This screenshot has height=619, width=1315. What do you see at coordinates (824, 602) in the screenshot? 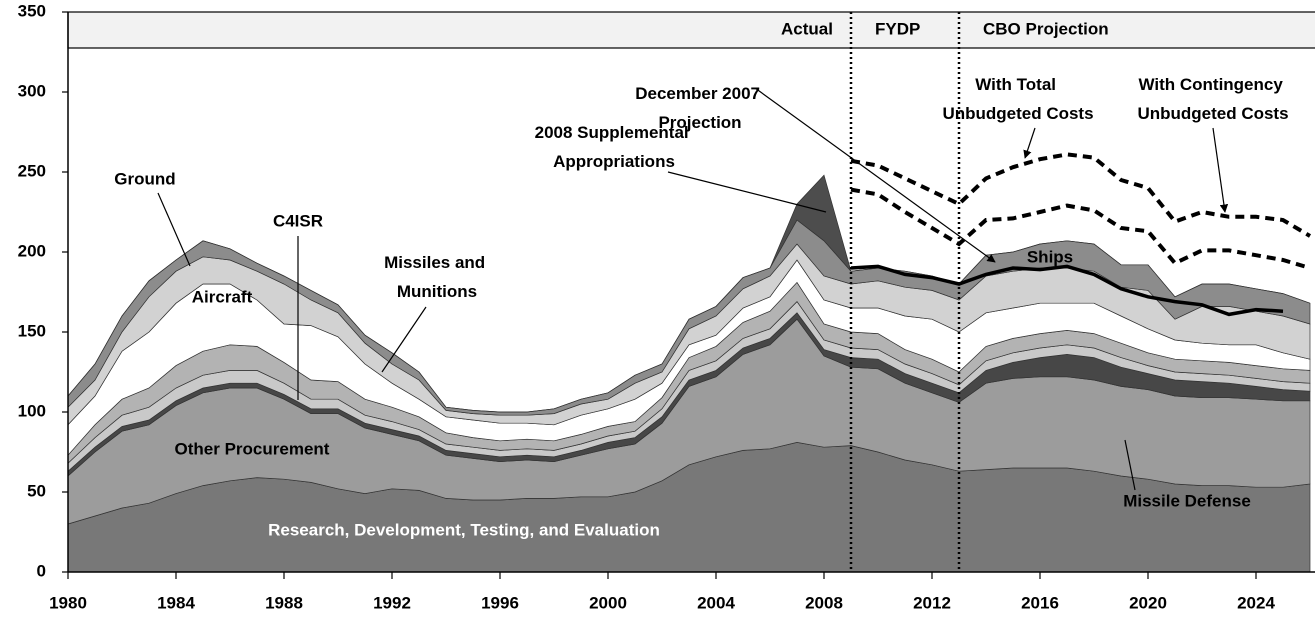
I see `x-tick-label: 2008` at bounding box center [824, 602].